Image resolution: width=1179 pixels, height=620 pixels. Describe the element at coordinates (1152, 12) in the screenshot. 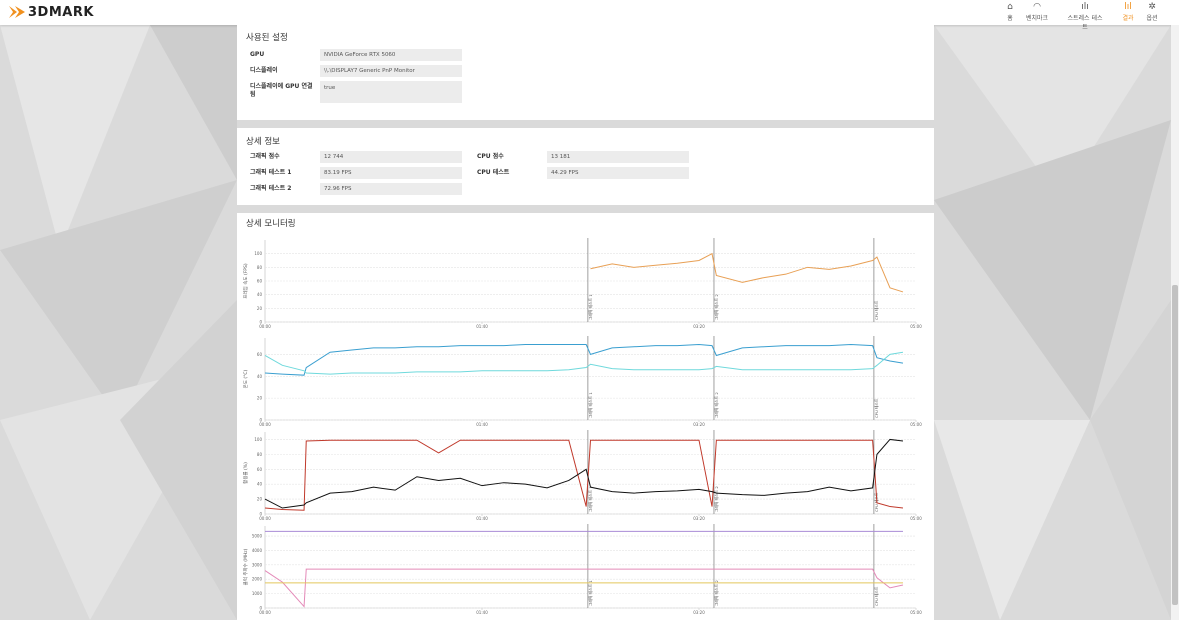

I see `nav-options: ✲ 옵션` at that location.